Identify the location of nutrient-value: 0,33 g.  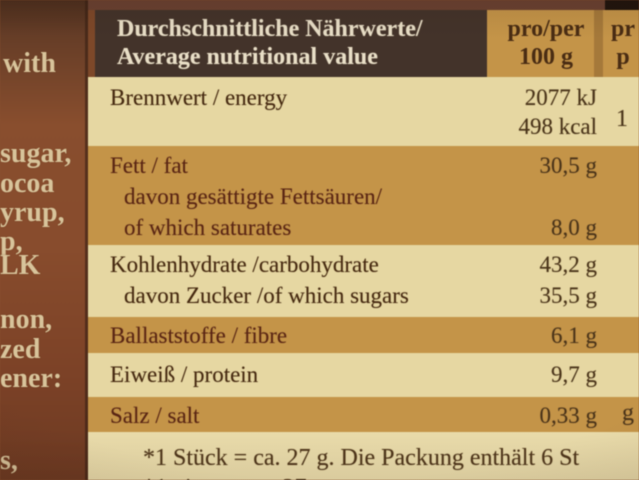
(568, 415).